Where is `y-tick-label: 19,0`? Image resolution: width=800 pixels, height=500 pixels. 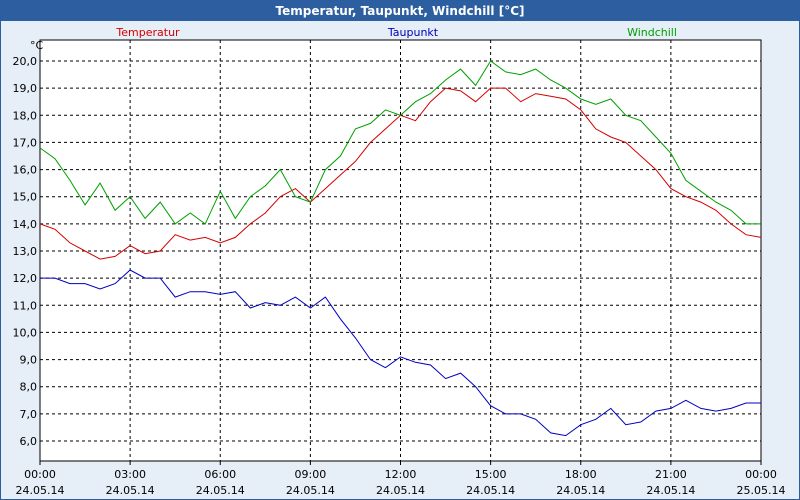 y-tick-label: 19,0 is located at coordinates (25, 88).